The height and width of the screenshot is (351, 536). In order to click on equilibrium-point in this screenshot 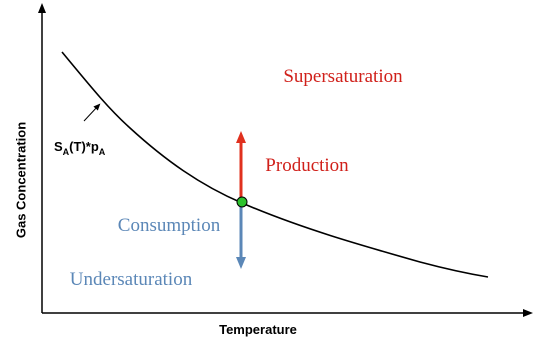, I will do `click(242, 202)`.